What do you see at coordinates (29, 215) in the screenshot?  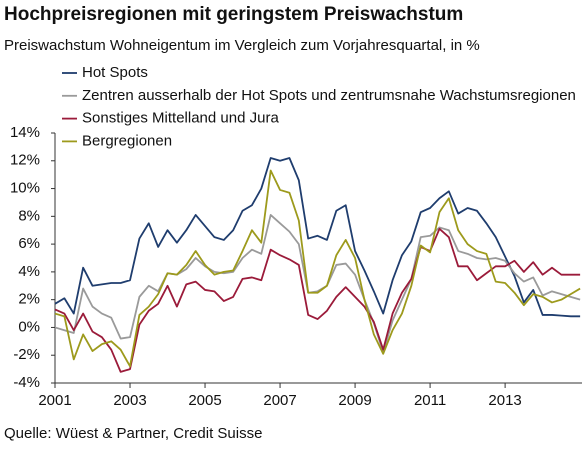 I see `y-tick-label: 8%` at bounding box center [29, 215].